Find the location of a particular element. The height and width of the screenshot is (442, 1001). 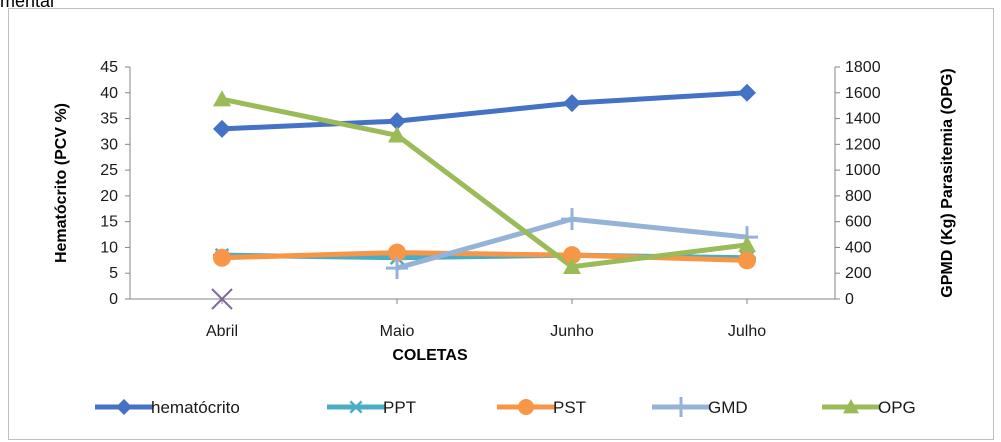

legend-marker-gmd is located at coordinates (681, 407).